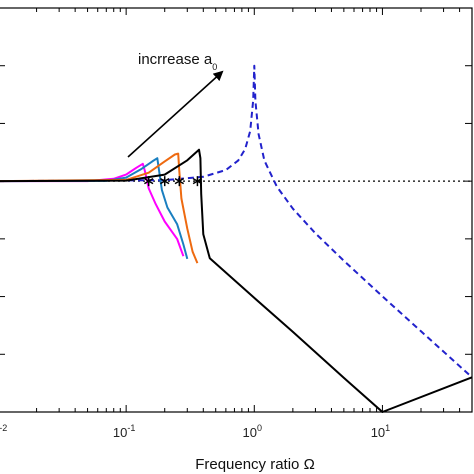  Describe the element at coordinates (380, 431) in the screenshot. I see `x-tick-label: 10¹` at that location.